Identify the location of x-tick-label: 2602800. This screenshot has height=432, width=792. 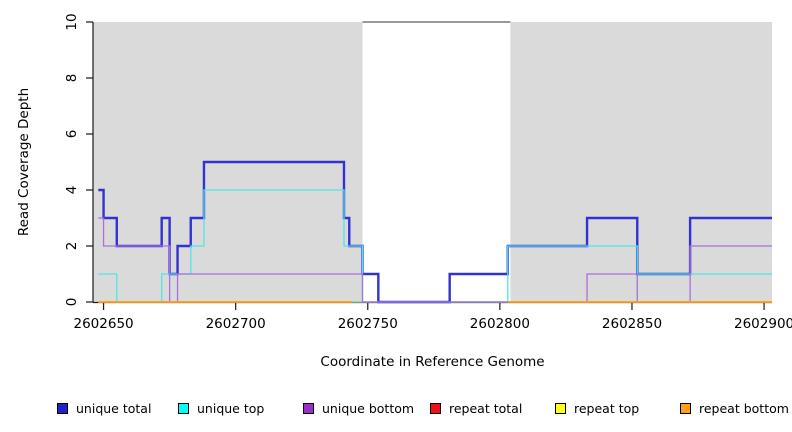
(500, 324).